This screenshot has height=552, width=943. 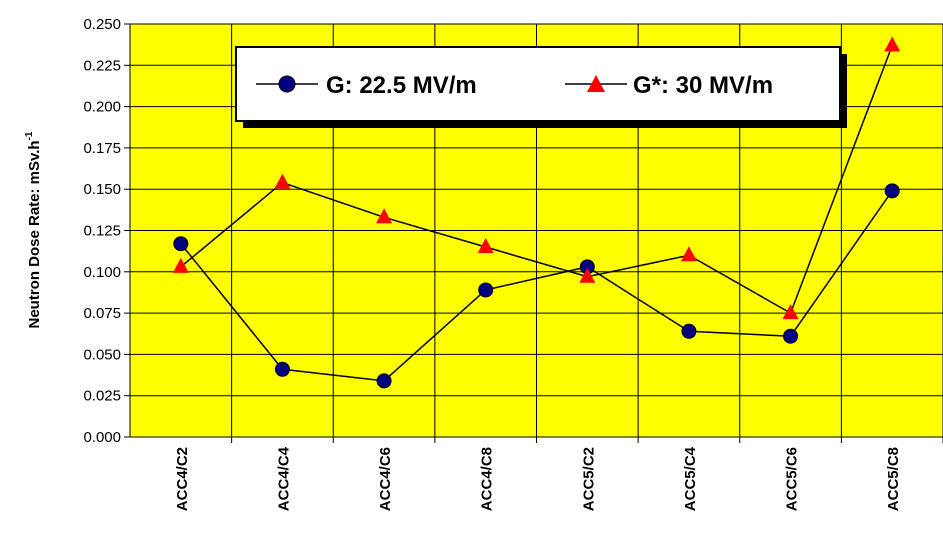 I want to click on x-tick-label: ACC5/C8, so click(x=893, y=479).